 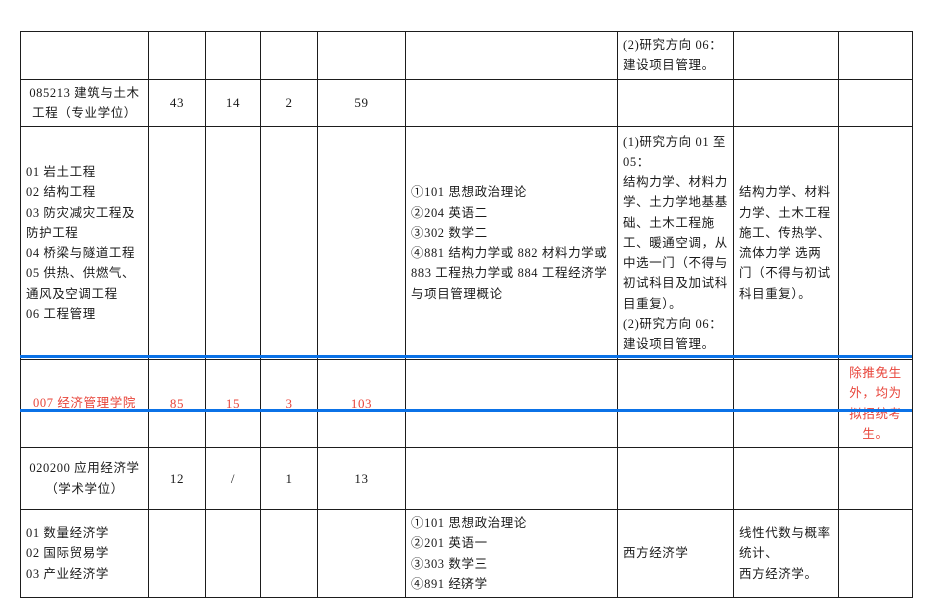 I want to click on table-row: 020200 应用经济学 （学术学位） 12 / 1 13, so click(x=466, y=478).